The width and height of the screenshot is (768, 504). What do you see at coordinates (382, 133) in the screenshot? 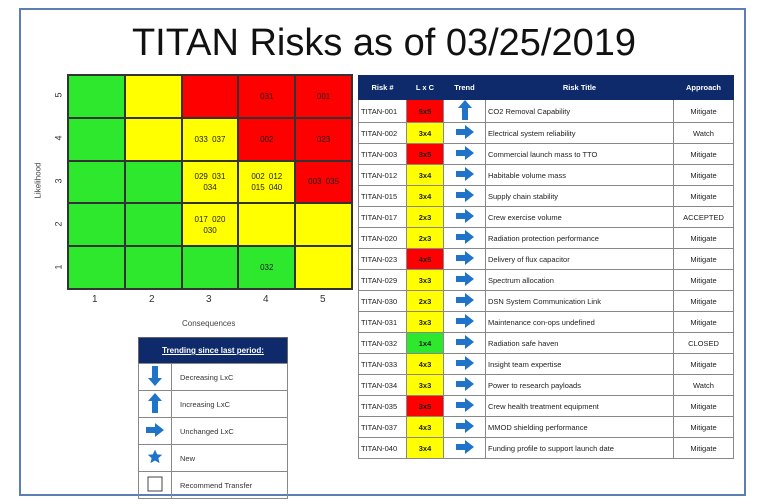
I see `risk-id: TITAN-002` at bounding box center [382, 133].